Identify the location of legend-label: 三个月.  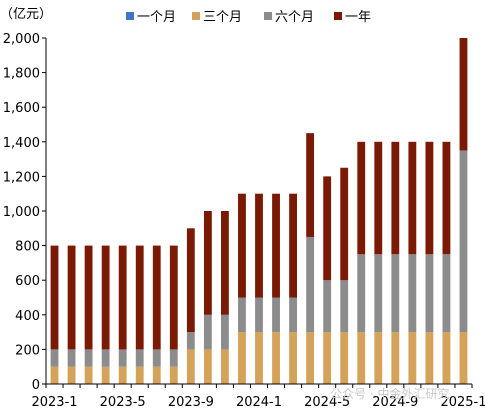
(222, 17).